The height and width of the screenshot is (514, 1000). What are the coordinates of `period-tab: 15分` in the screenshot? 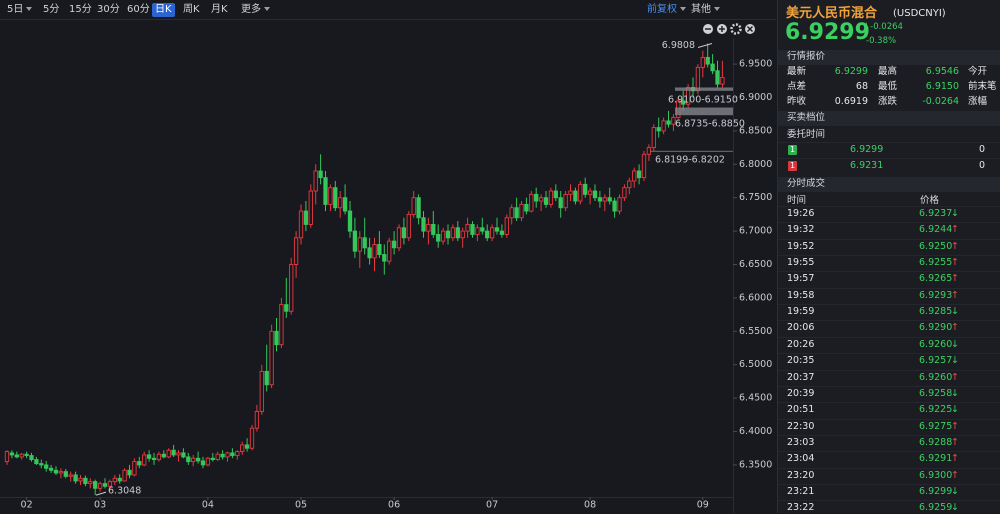 It's located at (80, 9).